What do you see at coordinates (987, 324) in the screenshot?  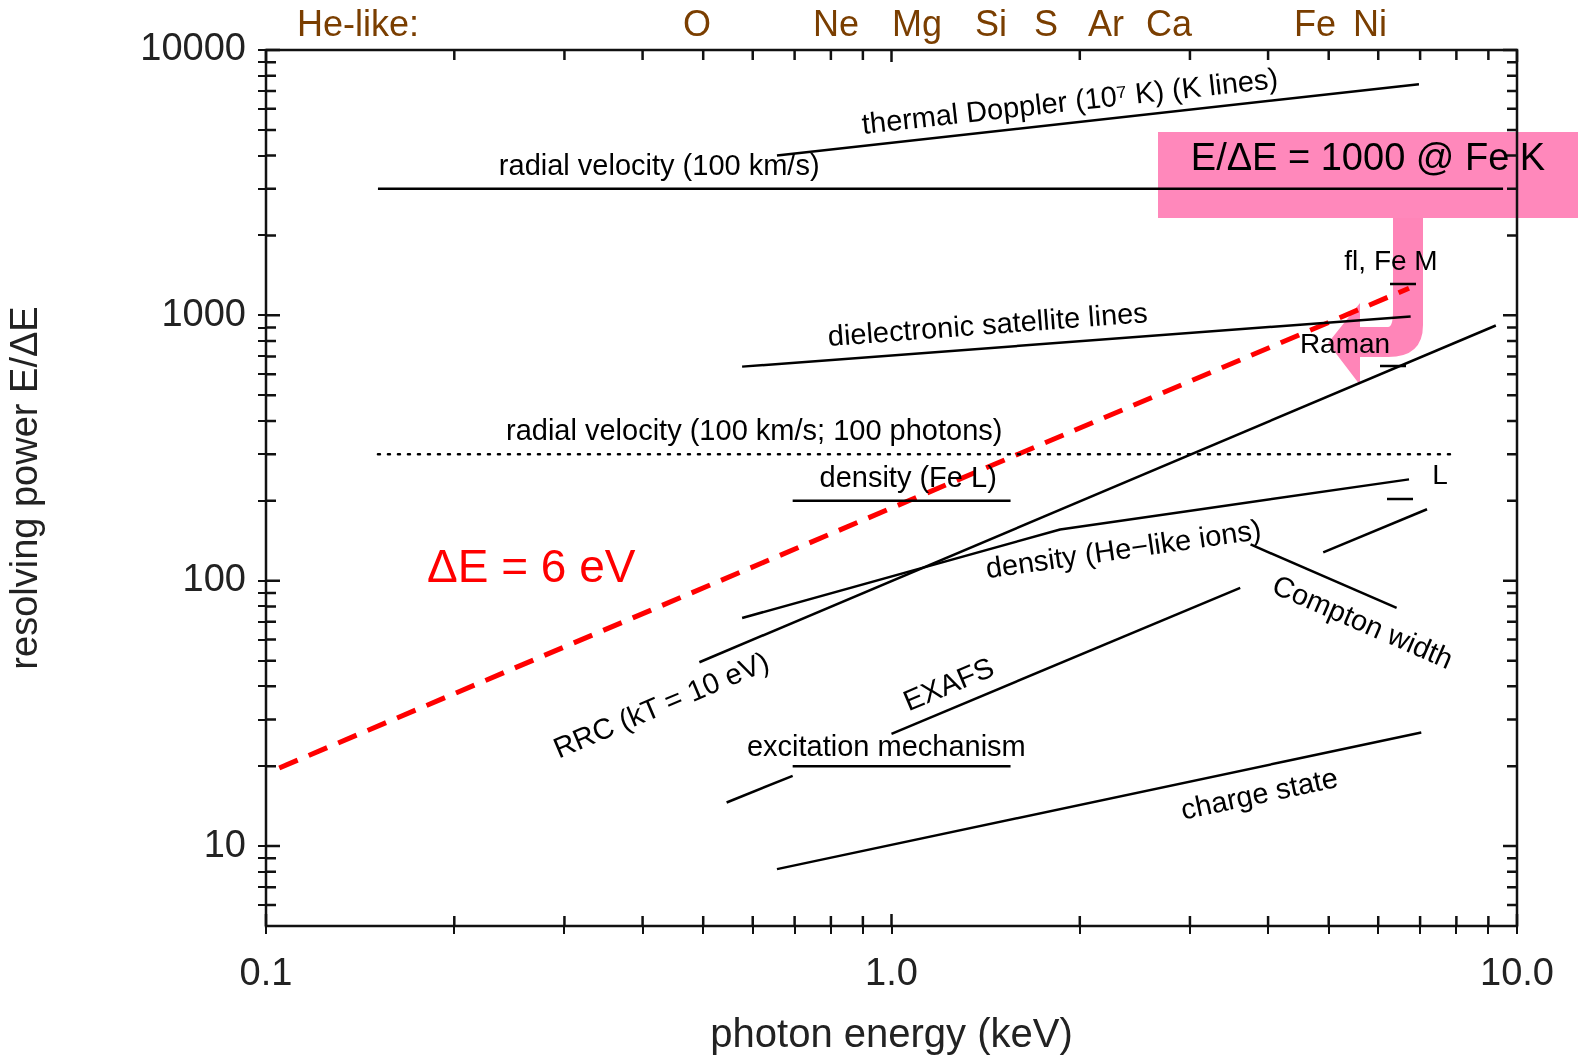 I see `series-label: dielectronic satellite lines` at bounding box center [987, 324].